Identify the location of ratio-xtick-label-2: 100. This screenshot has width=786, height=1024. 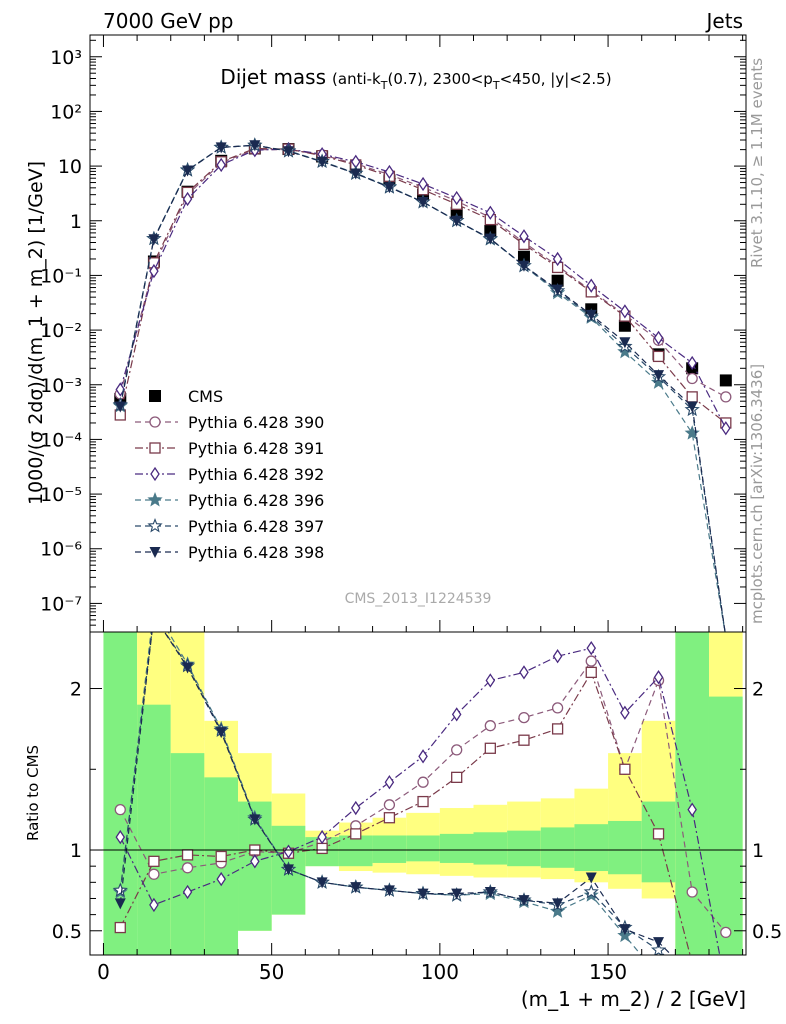
(440, 972).